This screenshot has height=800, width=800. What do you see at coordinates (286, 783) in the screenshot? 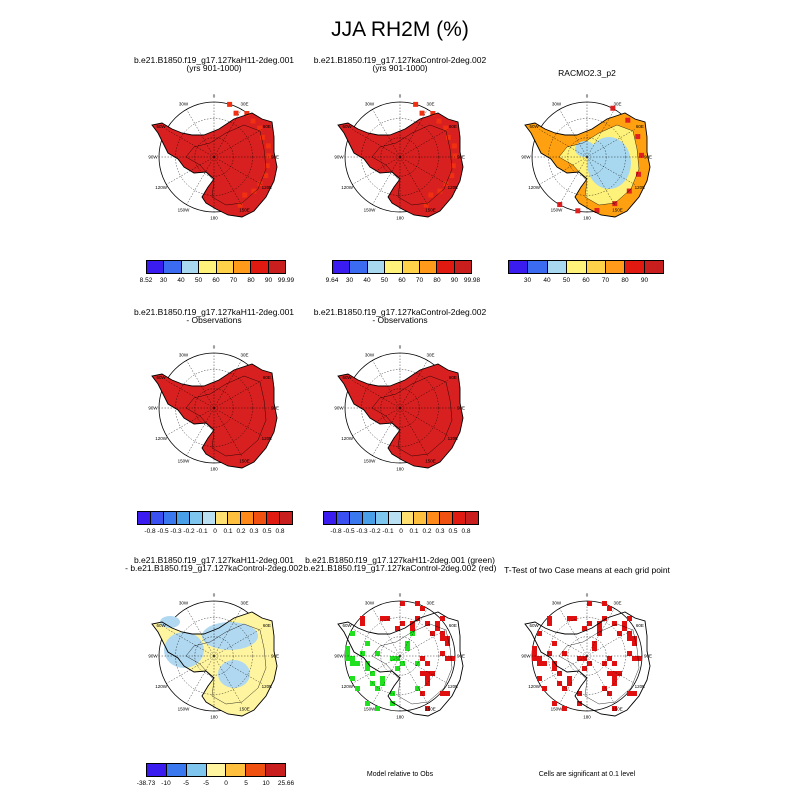
I see `colorbar-label: 25.66` at bounding box center [286, 783].